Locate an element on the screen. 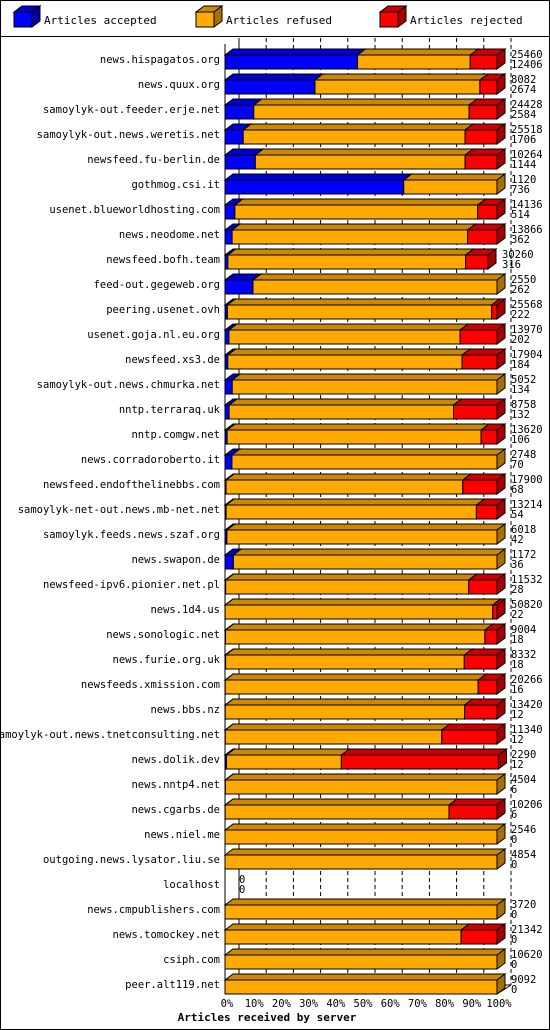  category-label: news.1d4.us is located at coordinates (185, 610).